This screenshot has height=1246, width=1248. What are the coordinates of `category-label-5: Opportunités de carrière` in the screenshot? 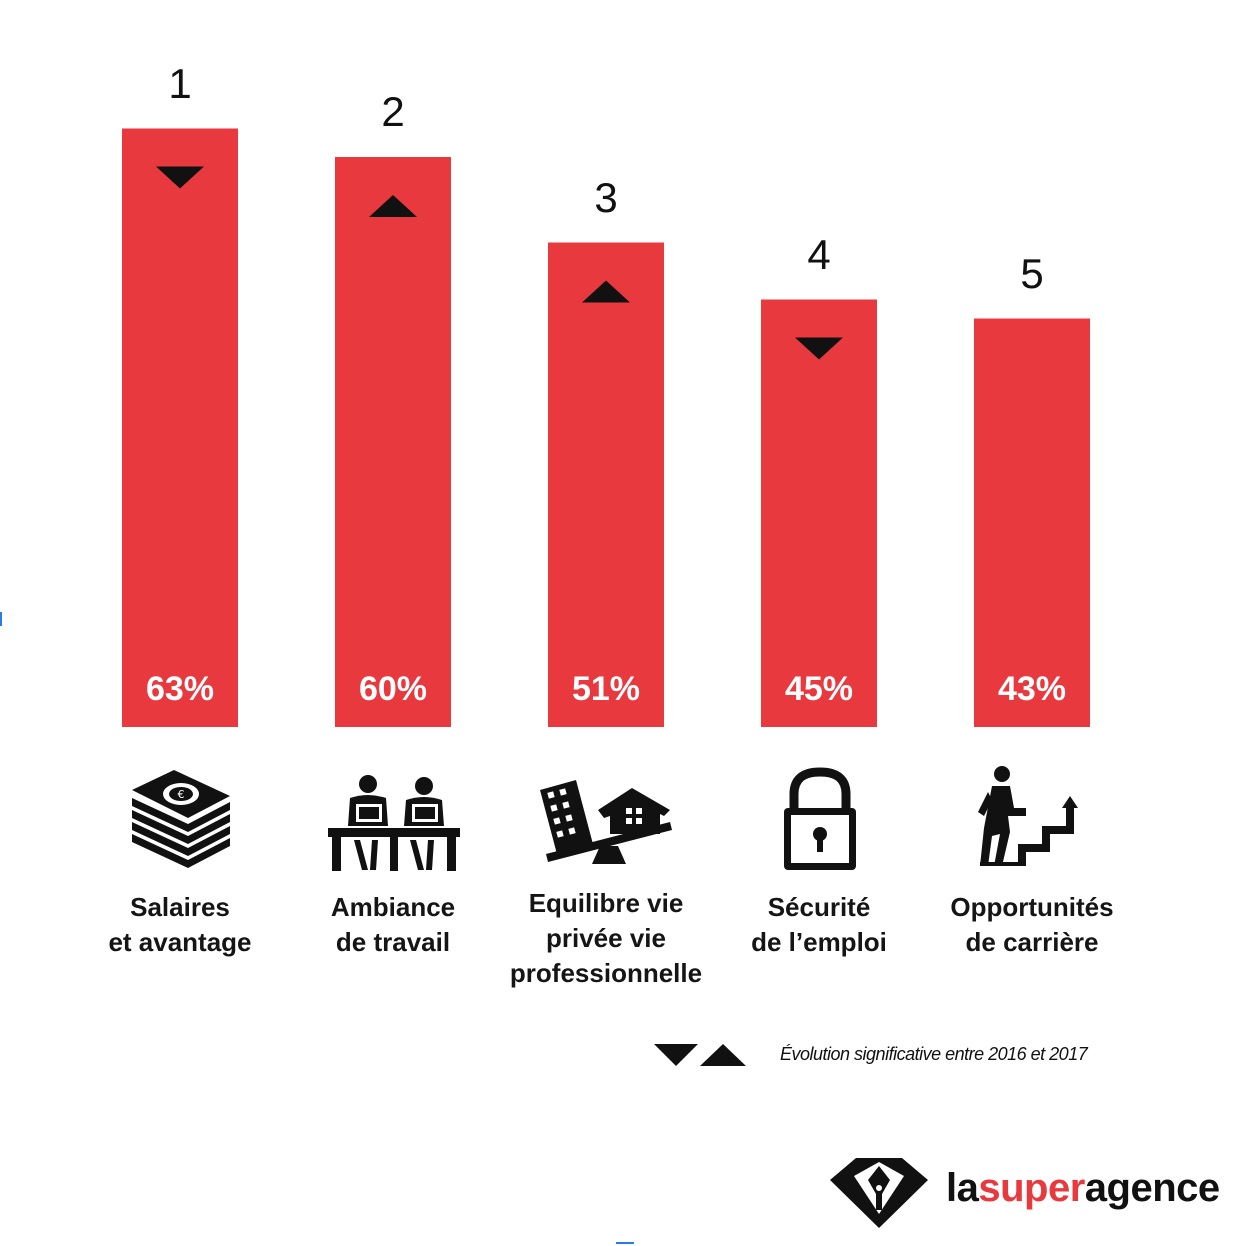 It's located at (1032, 924).